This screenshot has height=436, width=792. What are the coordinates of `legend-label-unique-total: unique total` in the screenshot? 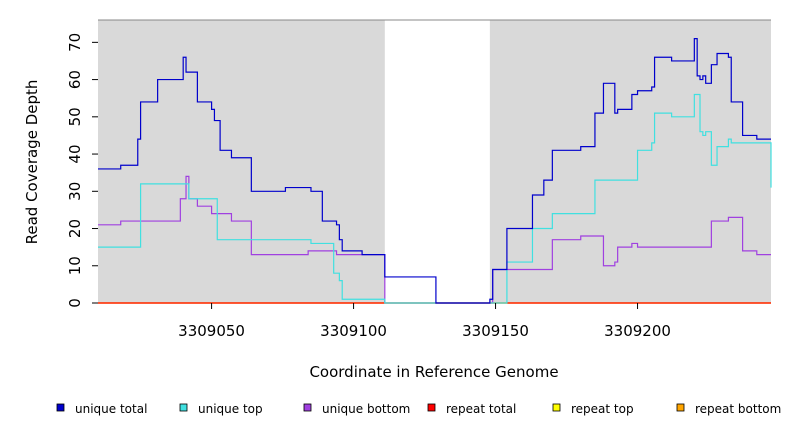 It's located at (111, 409).